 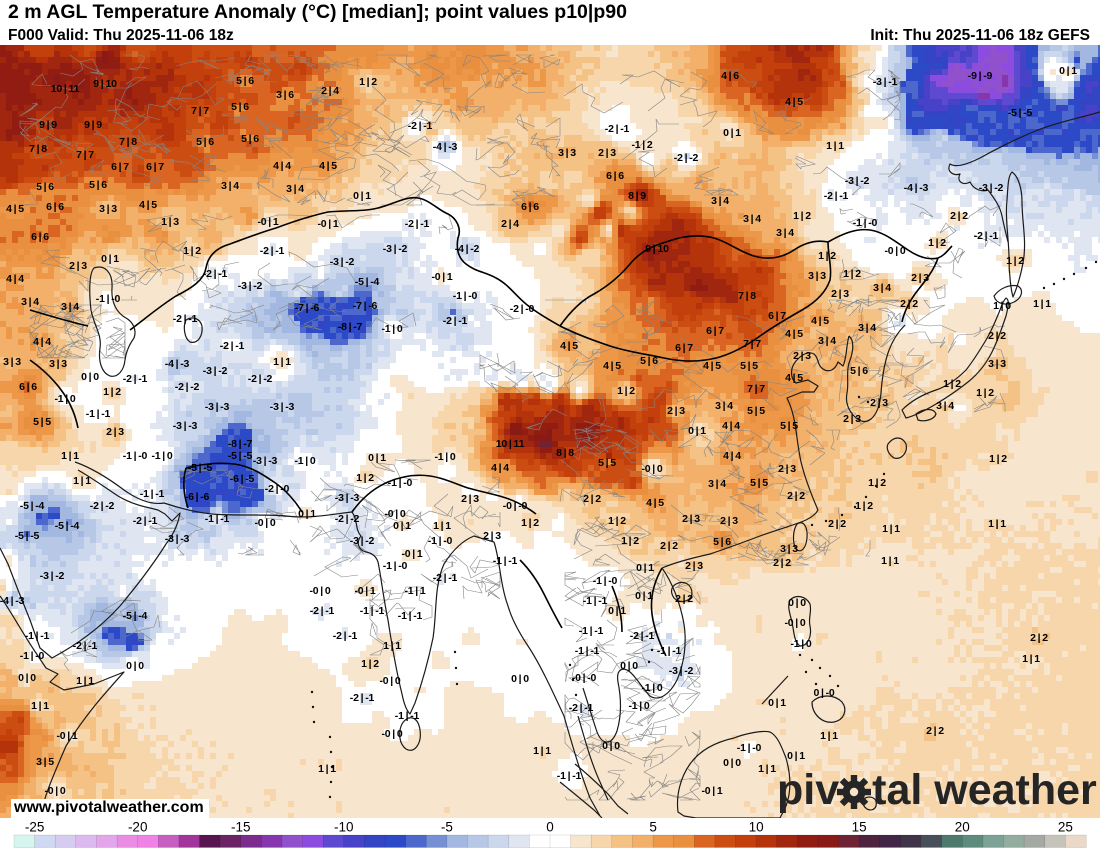 I want to click on svg-text: 9 | 9, so click(x=93, y=125).